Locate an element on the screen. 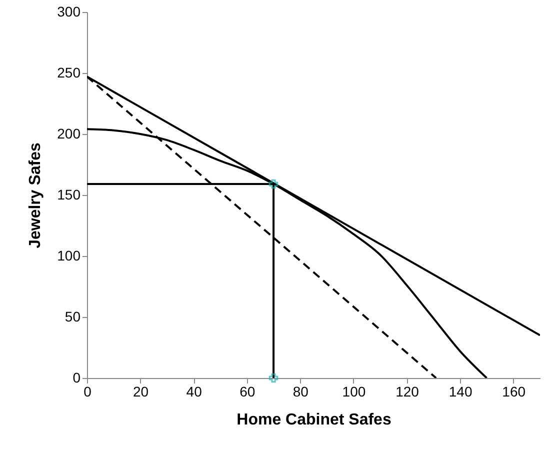 This screenshot has height=450, width=554. x-tick-label: 40 is located at coordinates (194, 392).